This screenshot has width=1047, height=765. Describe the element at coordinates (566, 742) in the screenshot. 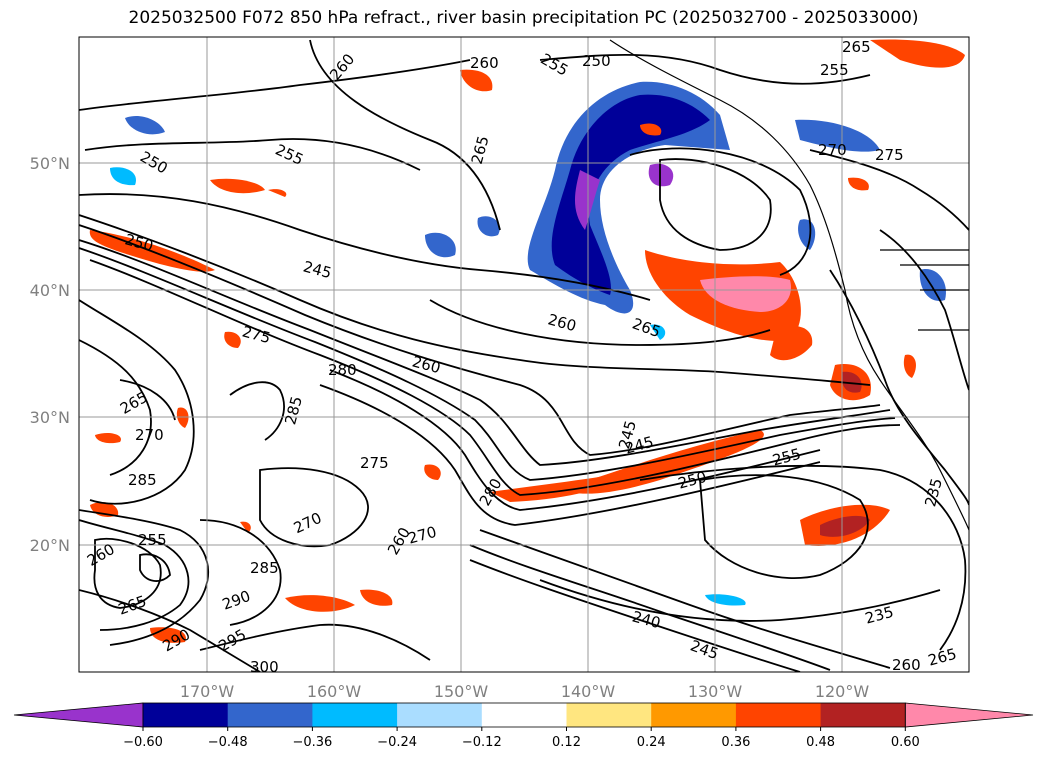

I see `colorbar-tick-label: 0.12` at that location.